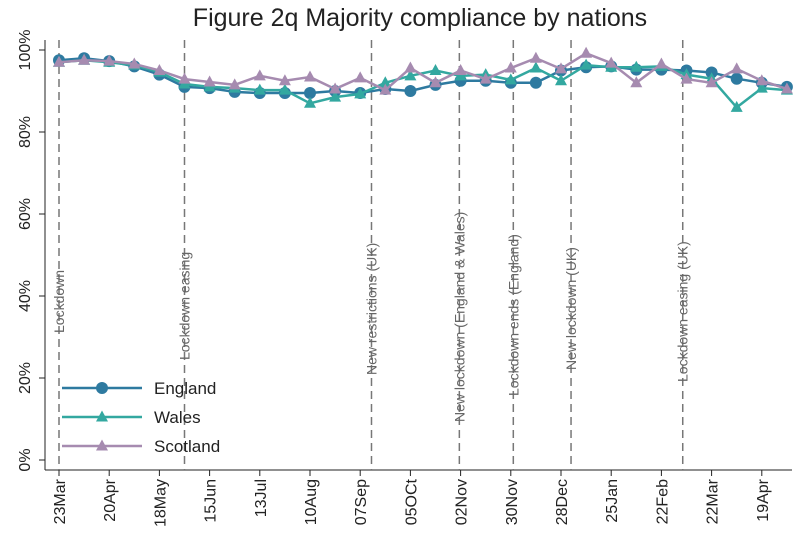 Image resolution: width=798 pixels, height=552 pixels. What do you see at coordinates (361, 502) in the screenshot?
I see `x-tick-label: 07Sep` at bounding box center [361, 502].